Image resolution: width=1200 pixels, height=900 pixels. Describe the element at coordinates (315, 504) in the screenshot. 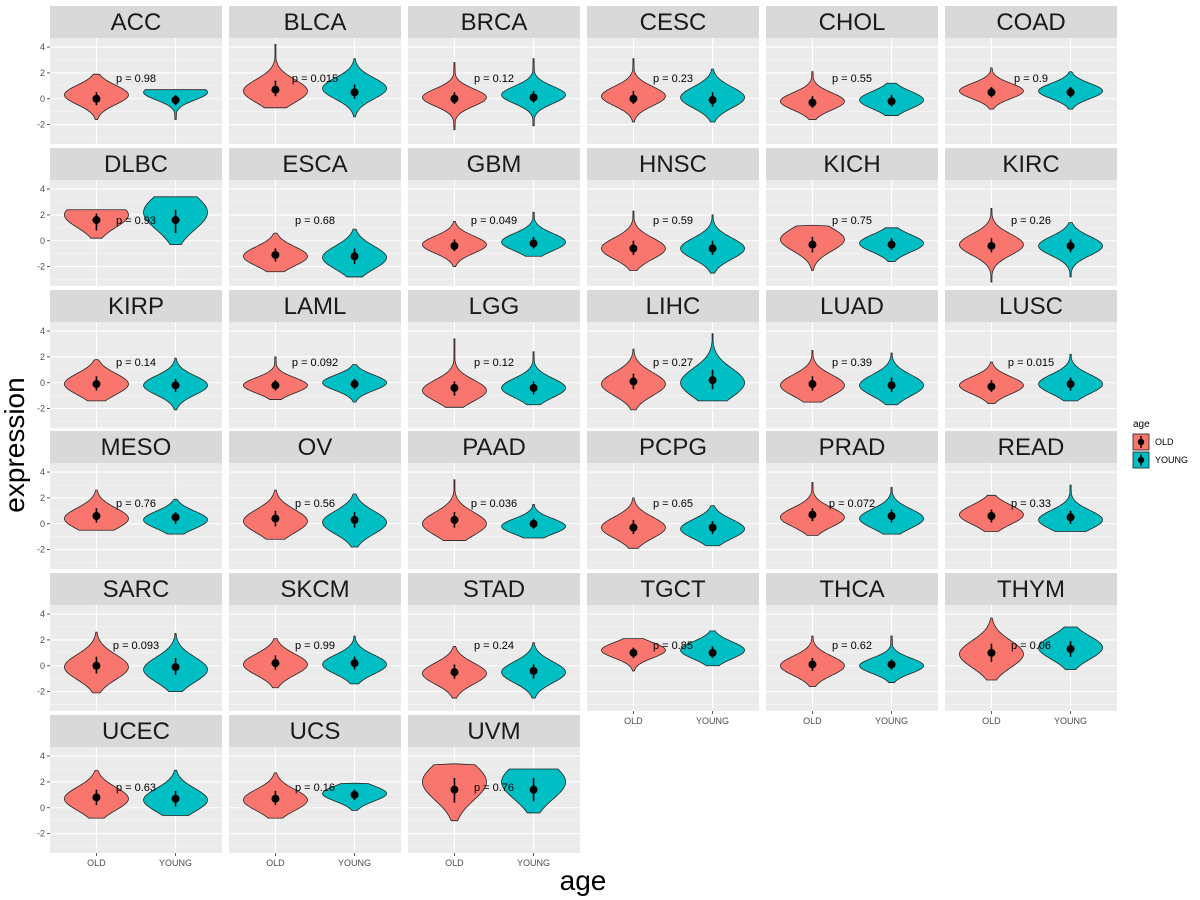

I see `p-value-label: p = 0.56` at that location.